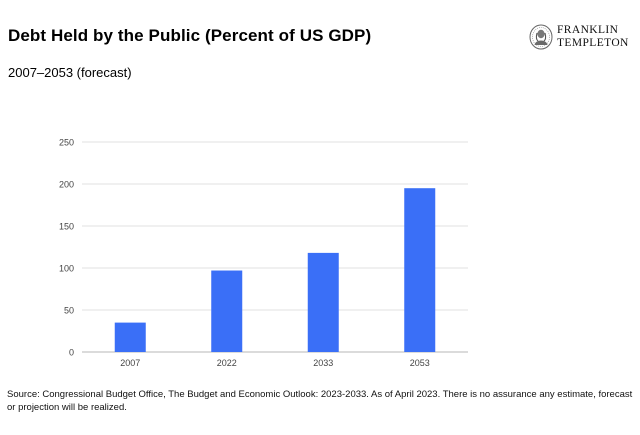 Image resolution: width=640 pixels, height=435 pixels. Describe the element at coordinates (227, 363) in the screenshot. I see `x-tick-label-2022: 2022` at that location.